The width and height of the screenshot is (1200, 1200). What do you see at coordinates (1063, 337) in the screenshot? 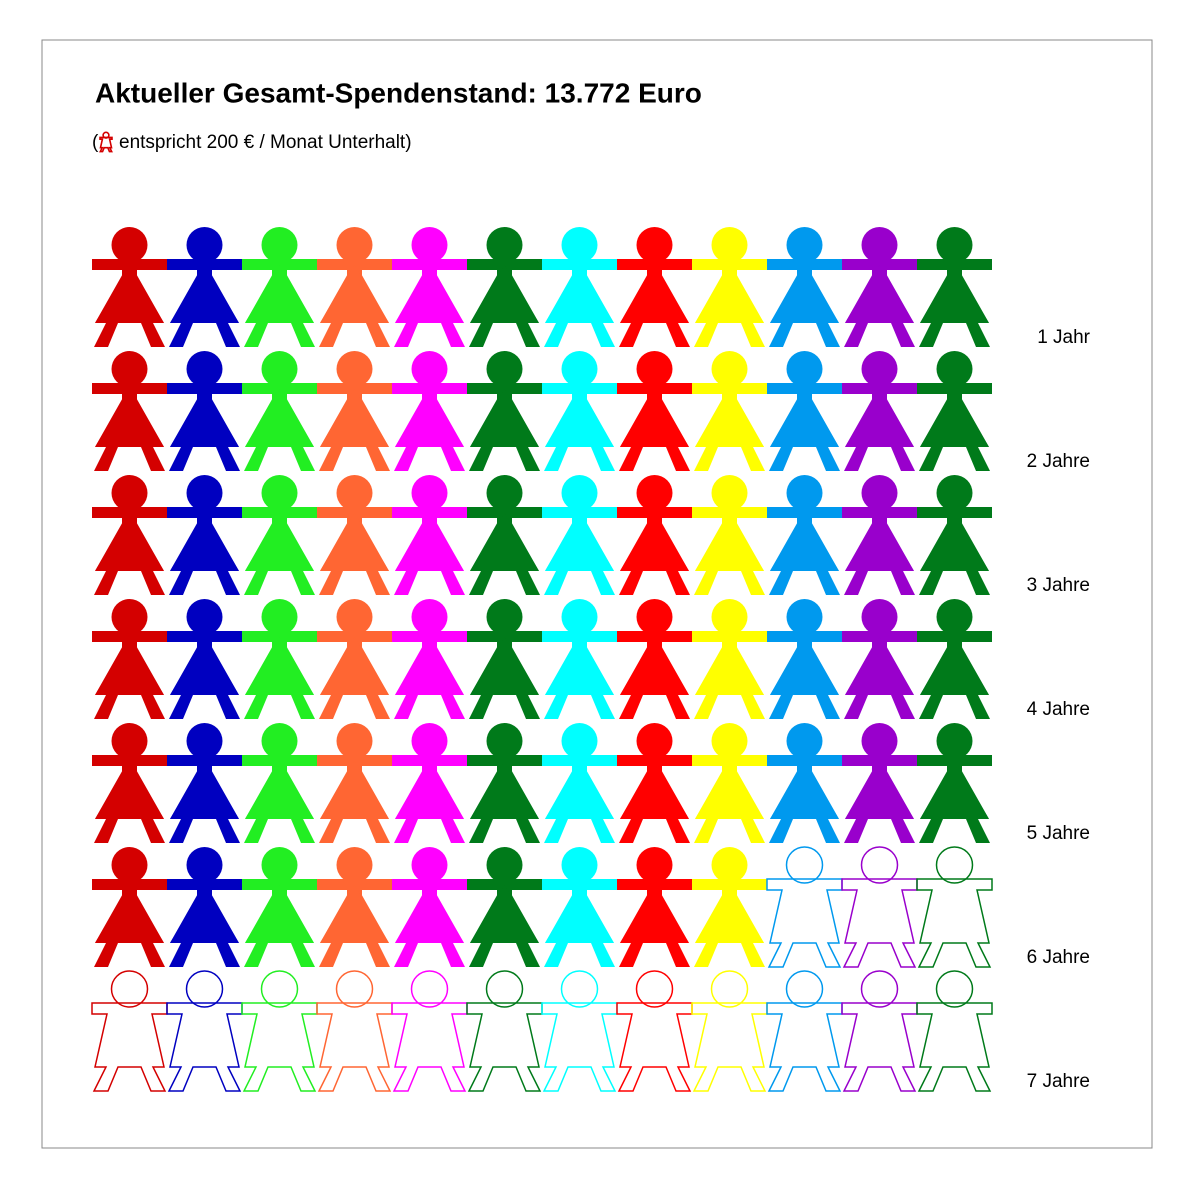
I see `row-label: 1 Jahr` at bounding box center [1063, 337].